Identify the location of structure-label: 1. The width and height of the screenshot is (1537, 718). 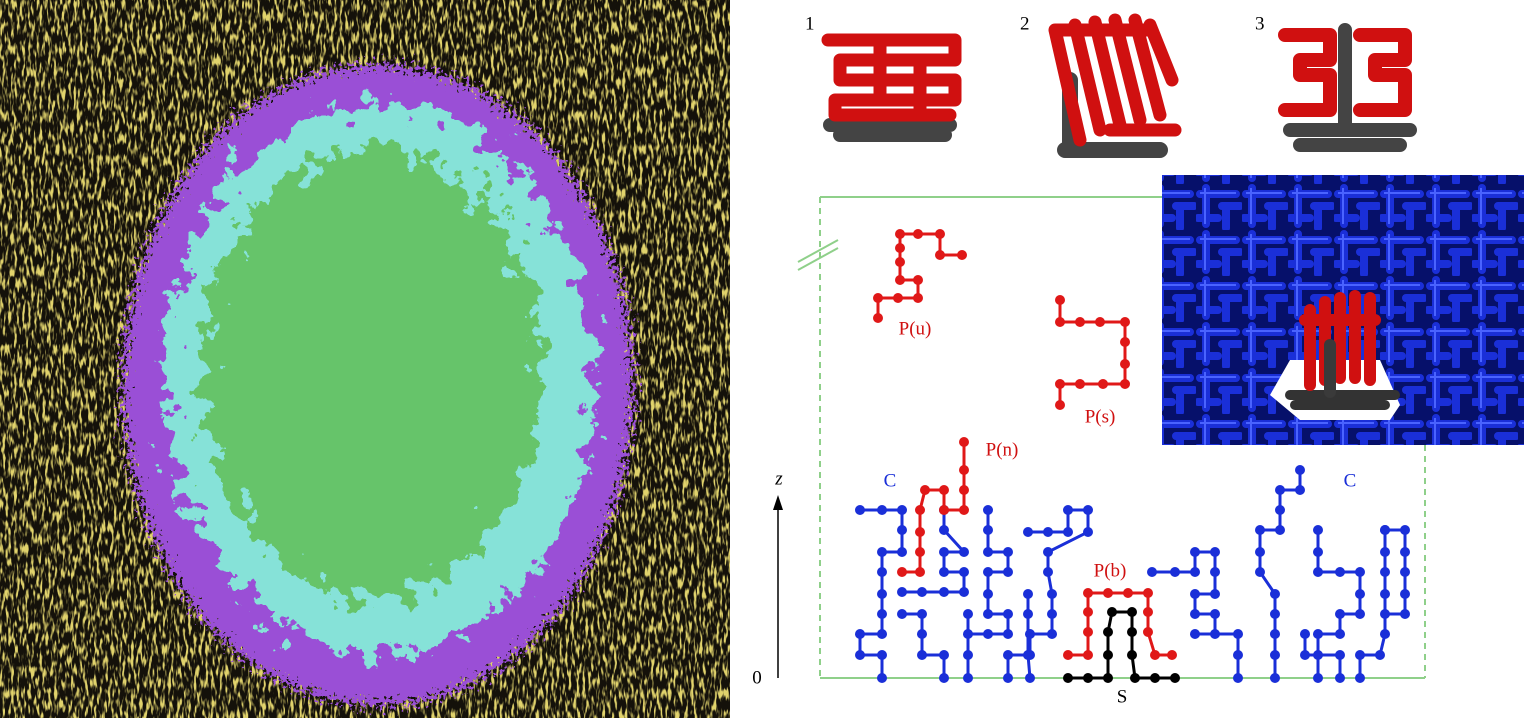
(810, 23).